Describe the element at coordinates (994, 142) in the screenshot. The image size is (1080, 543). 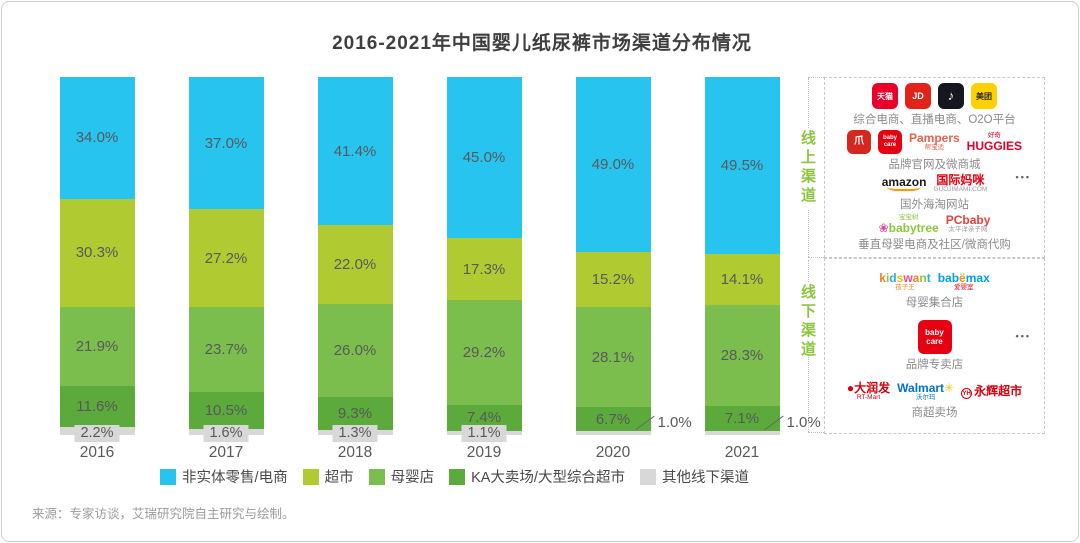
I see `huggies-icon: 好奇 HUGGIES` at that location.